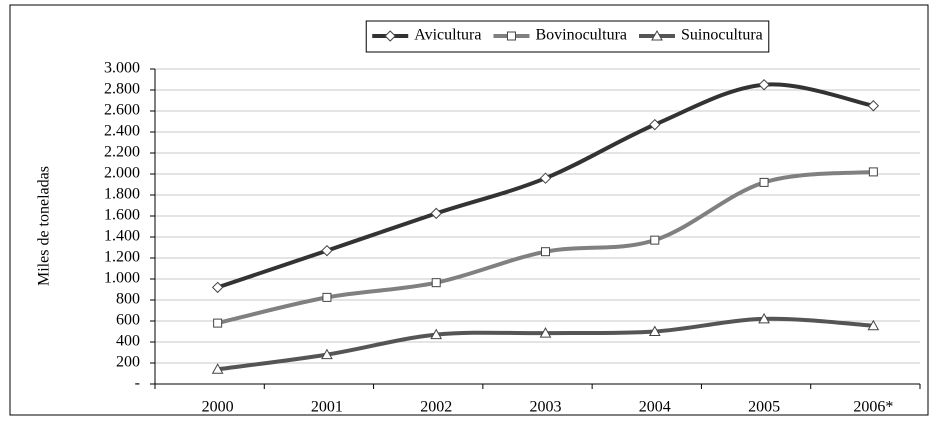 This screenshot has height=421, width=940. I want to click on y-tick-label: 1.800, so click(122, 194).